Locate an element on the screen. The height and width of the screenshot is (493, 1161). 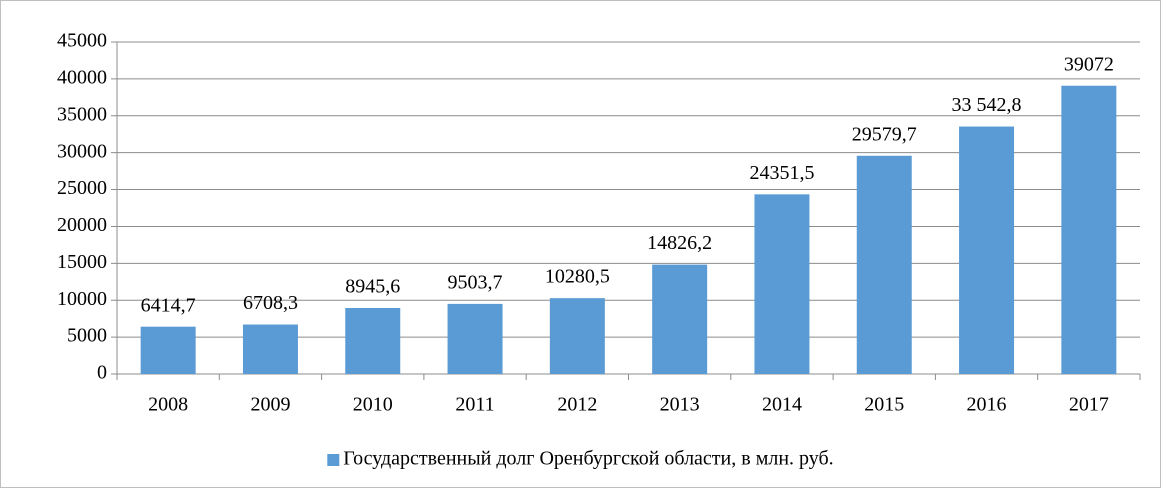
y-tick-label: 40000 is located at coordinates (82, 77).